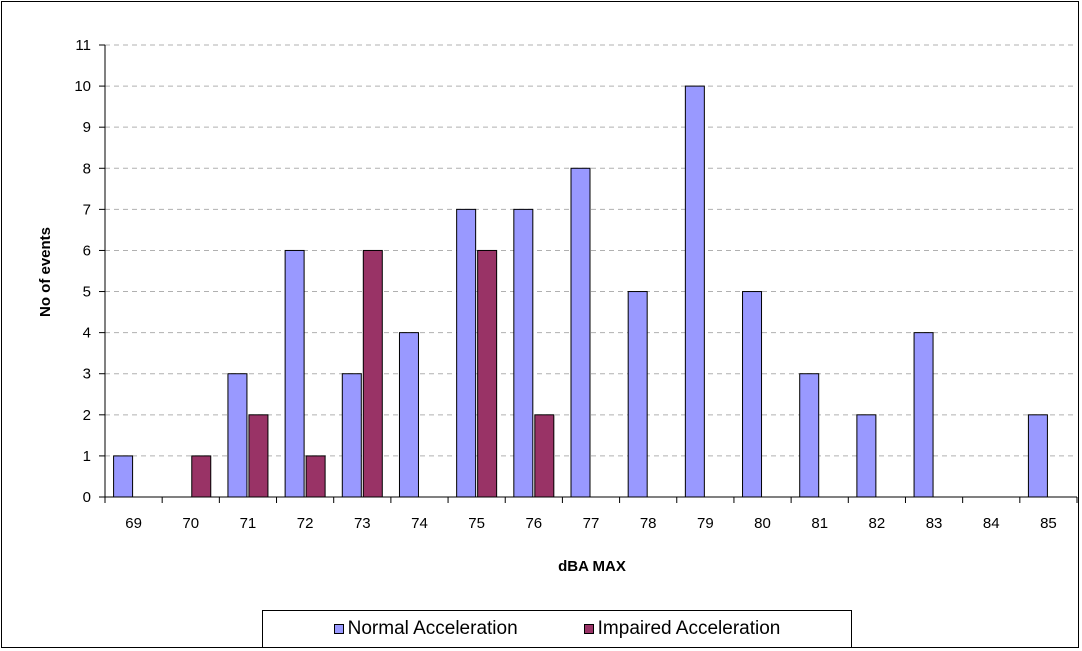 This screenshot has height=651, width=1082. What do you see at coordinates (338, 629) in the screenshot?
I see `legend-swatch-normal` at bounding box center [338, 629].